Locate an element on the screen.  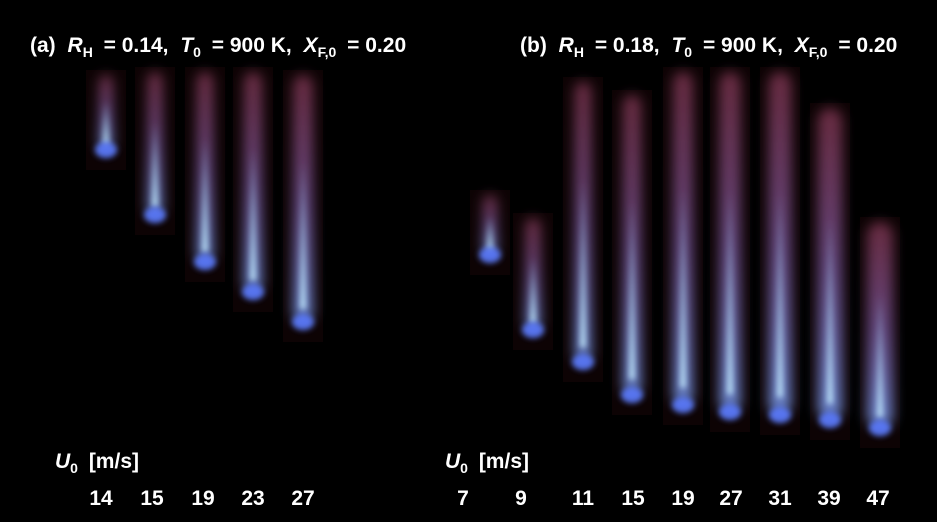
panel-b-title: (b) RH = 0.18, T0 = 900 K, XF,0 = 0.20 is located at coordinates (708, 48).